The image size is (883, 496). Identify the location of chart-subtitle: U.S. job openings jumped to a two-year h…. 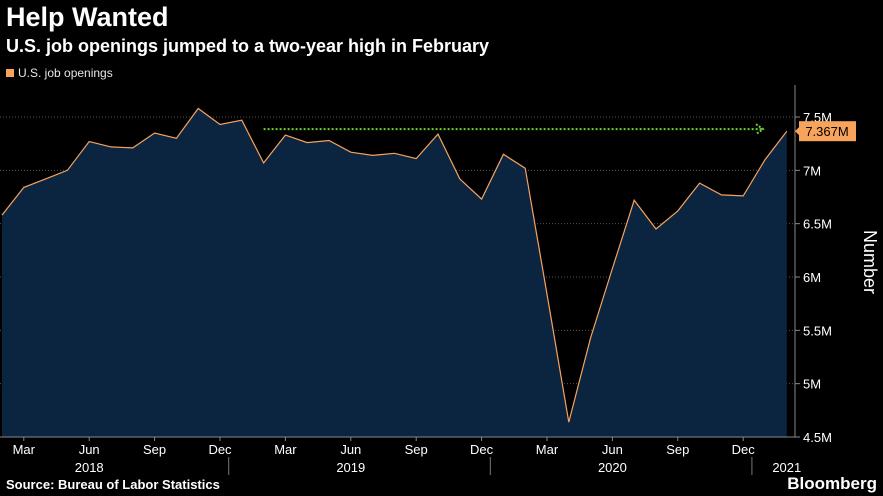
(248, 46).